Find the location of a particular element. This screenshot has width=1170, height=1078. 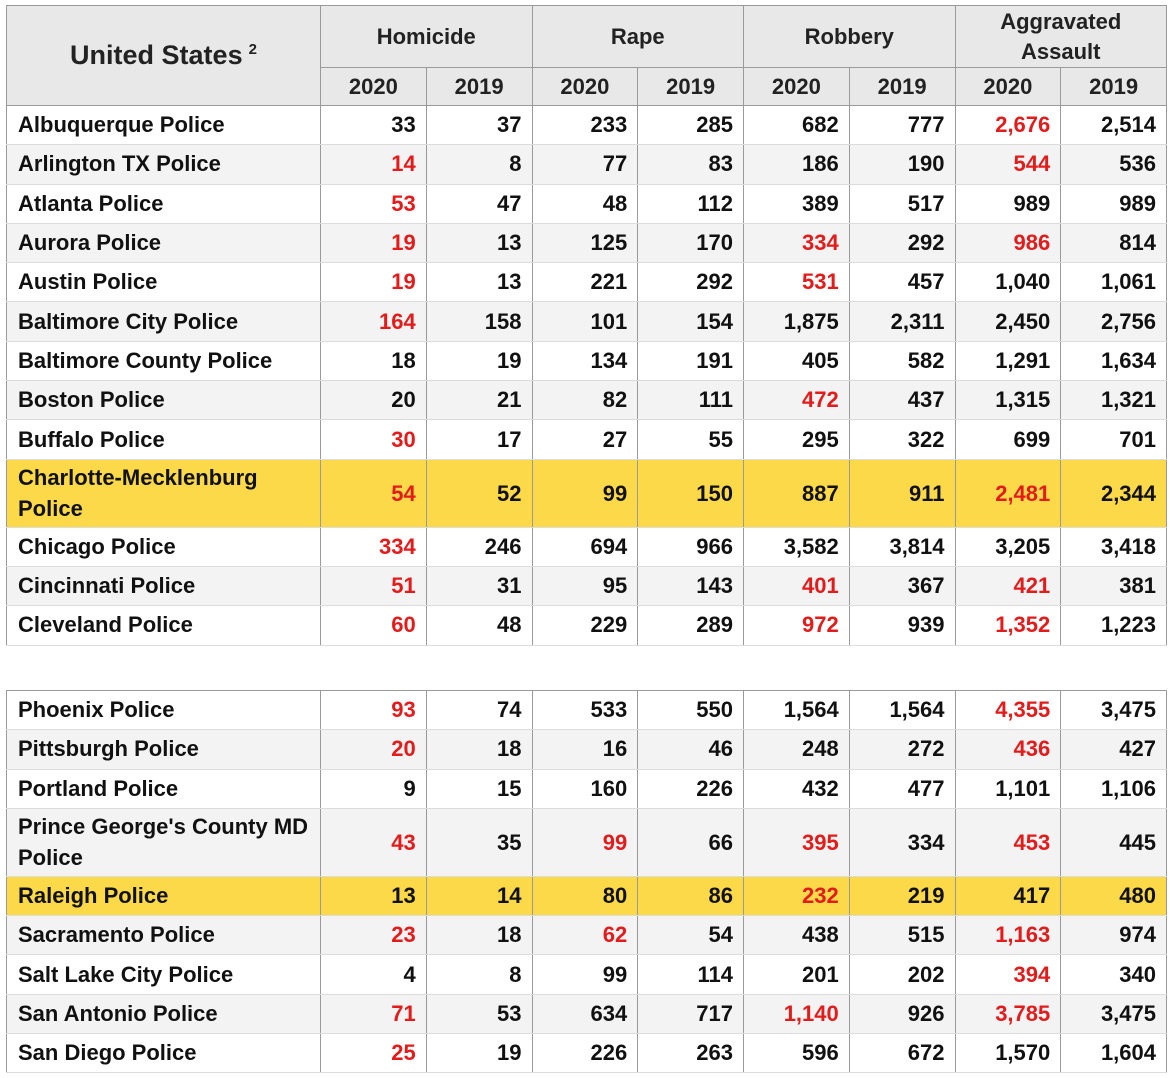

header-rape: Rape is located at coordinates (638, 36).